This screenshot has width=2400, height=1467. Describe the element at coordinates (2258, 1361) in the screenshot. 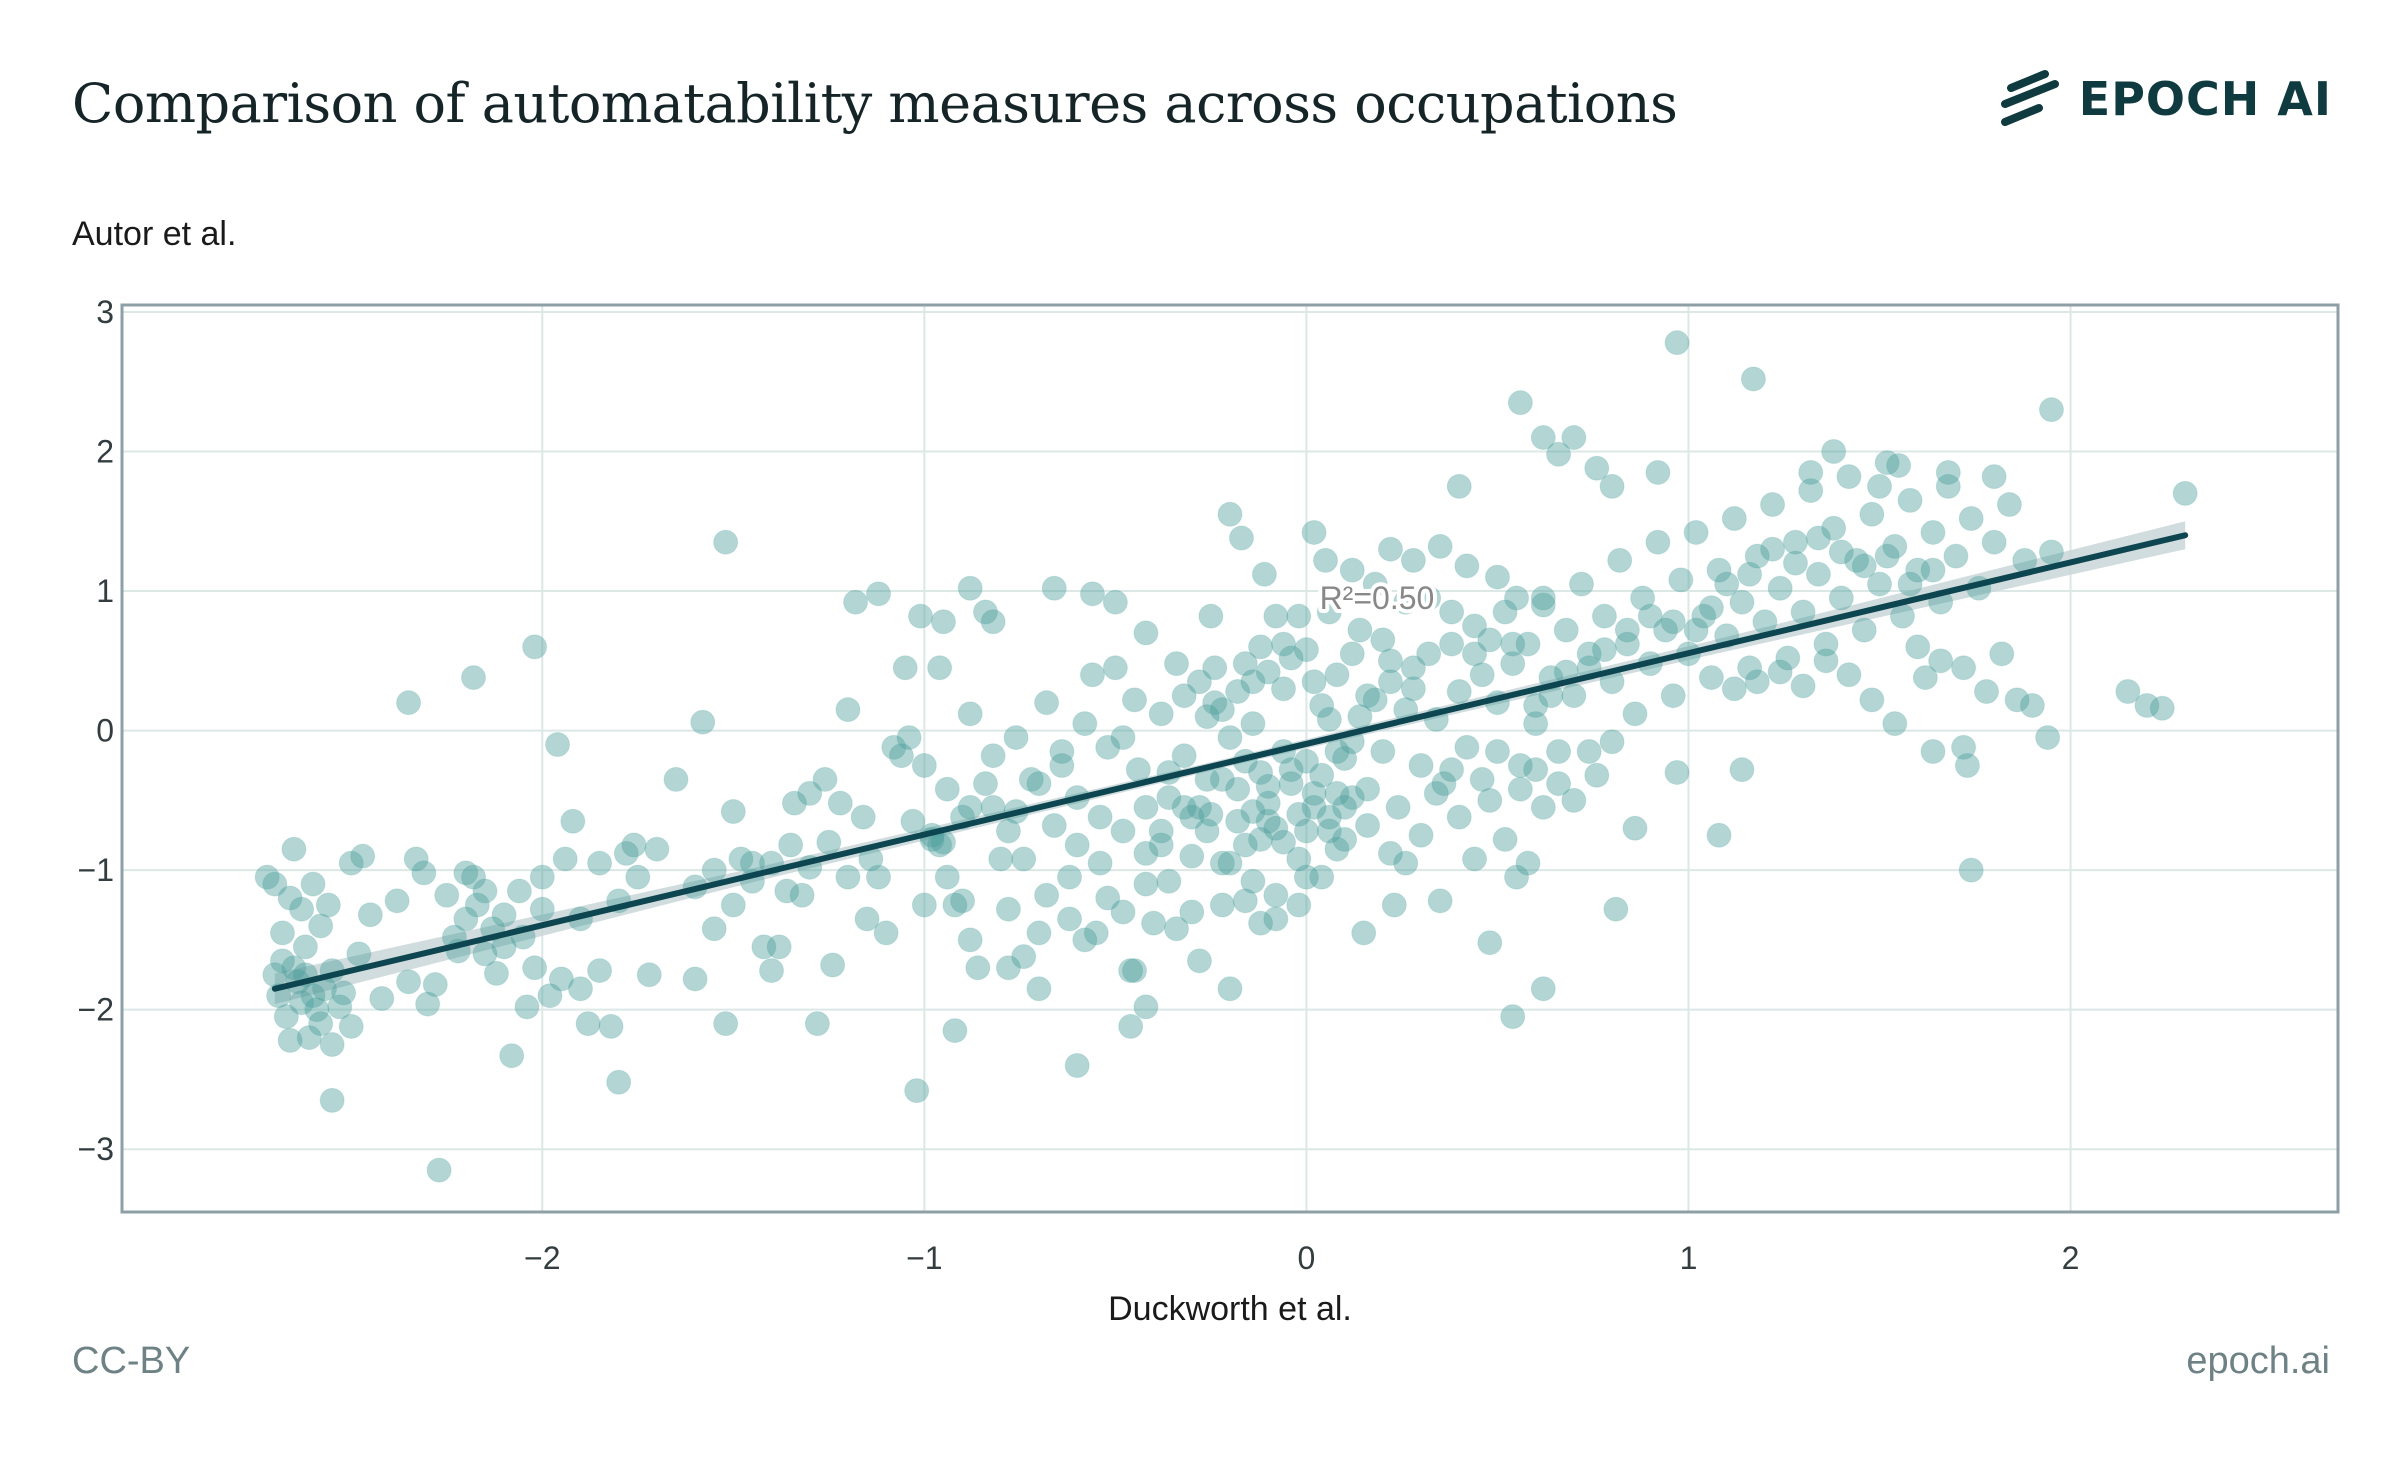

I see `site-link: epoch.ai` at that location.